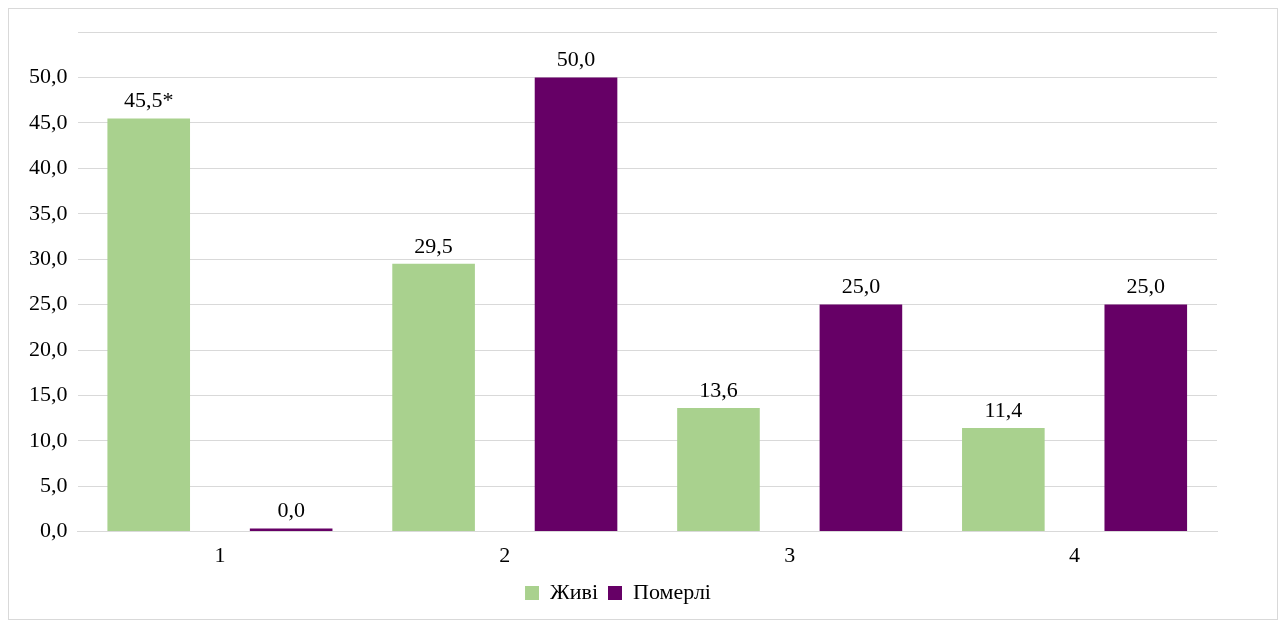 This screenshot has height=630, width=1288. Describe the element at coordinates (1075, 554) in the screenshot. I see `x-tick-label: 4` at that location.